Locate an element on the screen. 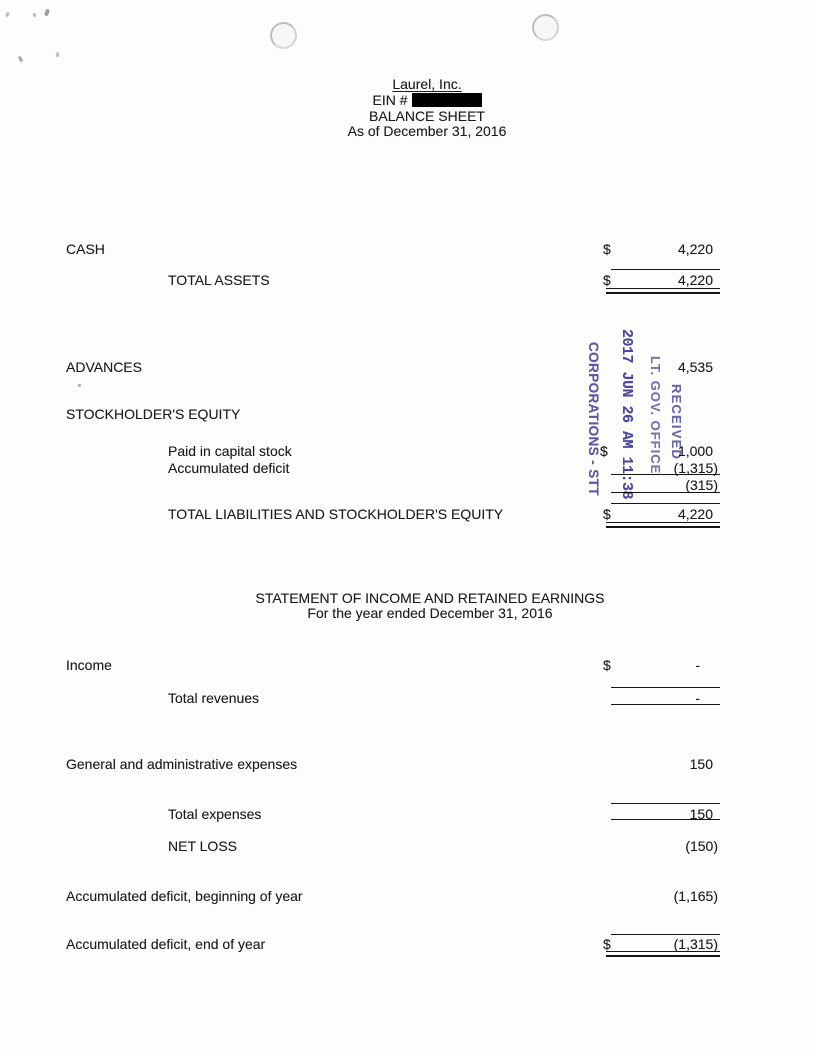  row-accumulated-deficit: Accumulated deficit (1,315) is located at coordinates (408, 468).